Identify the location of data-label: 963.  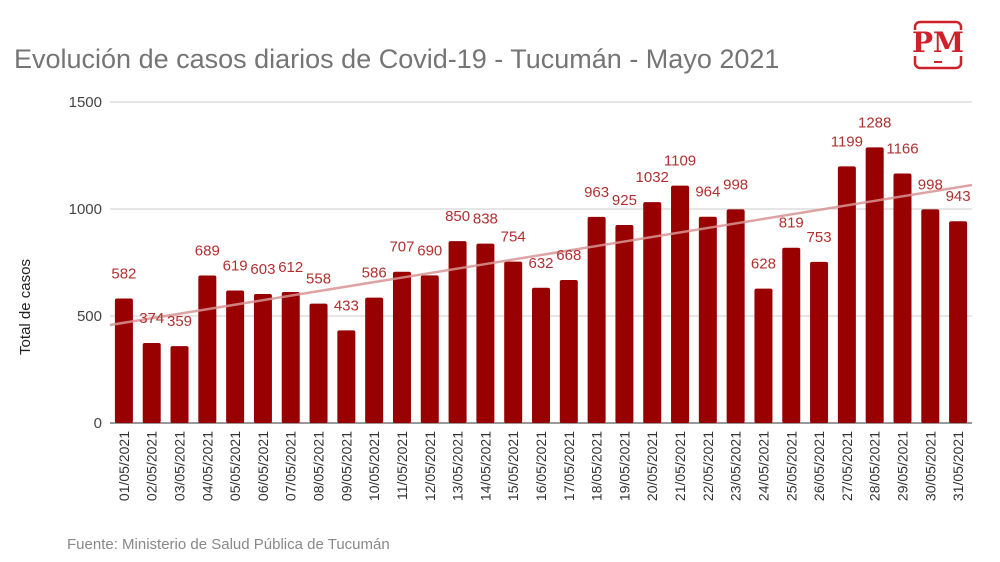
(596, 192).